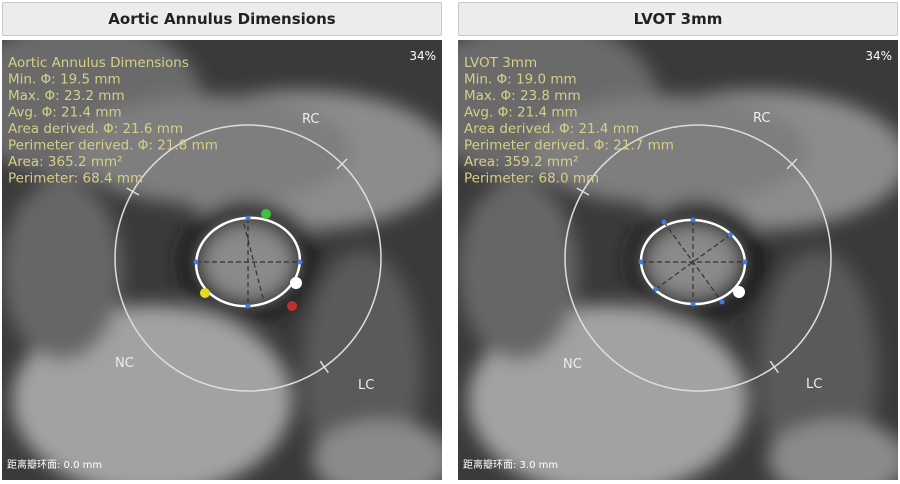 This screenshot has height=484, width=900. Describe the element at coordinates (522, 96) in the screenshot. I see `measurement-line: Max. Φ: 23.8 mm` at that location.